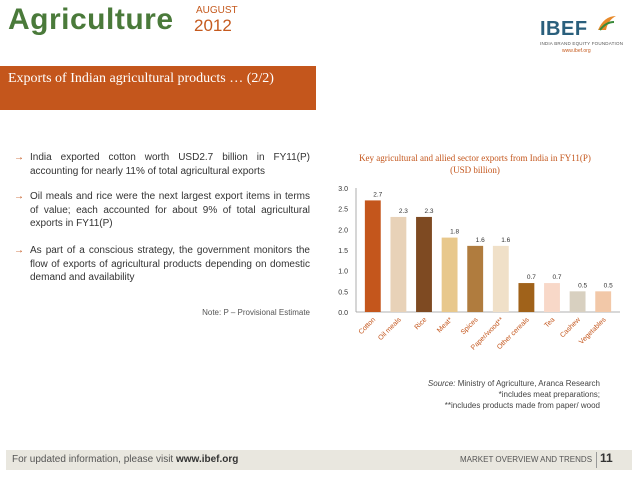  I want to click on footer-section-label: MARKET OVERVIEW AND TRENDS, so click(526, 459).